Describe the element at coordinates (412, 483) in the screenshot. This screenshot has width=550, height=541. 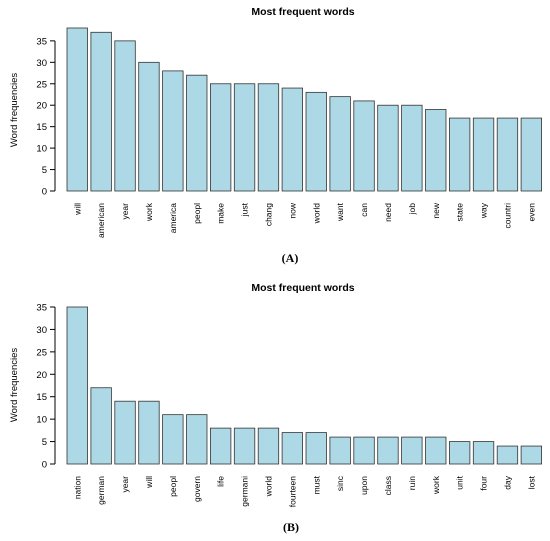
I see `category-label: ruin` at that location.